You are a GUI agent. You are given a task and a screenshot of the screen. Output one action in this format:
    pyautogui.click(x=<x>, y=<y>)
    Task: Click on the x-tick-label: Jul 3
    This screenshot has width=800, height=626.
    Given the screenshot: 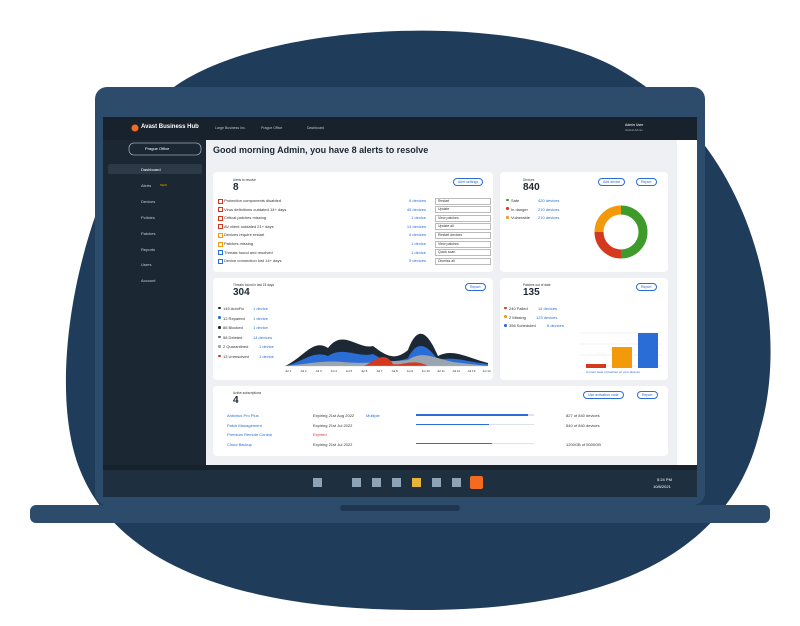 What is the action you would take?
    pyautogui.click(x=318, y=371)
    